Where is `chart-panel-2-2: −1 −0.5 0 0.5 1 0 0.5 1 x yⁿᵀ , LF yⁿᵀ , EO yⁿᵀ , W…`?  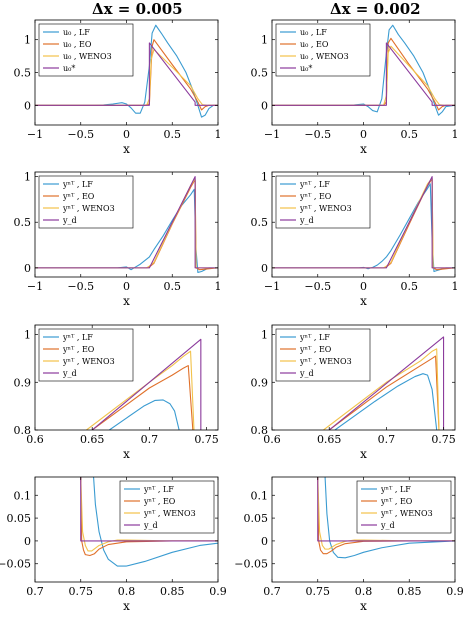 chart-panel-2-2: −1 −0.5 0 0.5 1 0 0.5 1 x yⁿᵀ , LF yⁿᵀ , EO yⁿᵀ , W… is located at coordinates (355, 239).